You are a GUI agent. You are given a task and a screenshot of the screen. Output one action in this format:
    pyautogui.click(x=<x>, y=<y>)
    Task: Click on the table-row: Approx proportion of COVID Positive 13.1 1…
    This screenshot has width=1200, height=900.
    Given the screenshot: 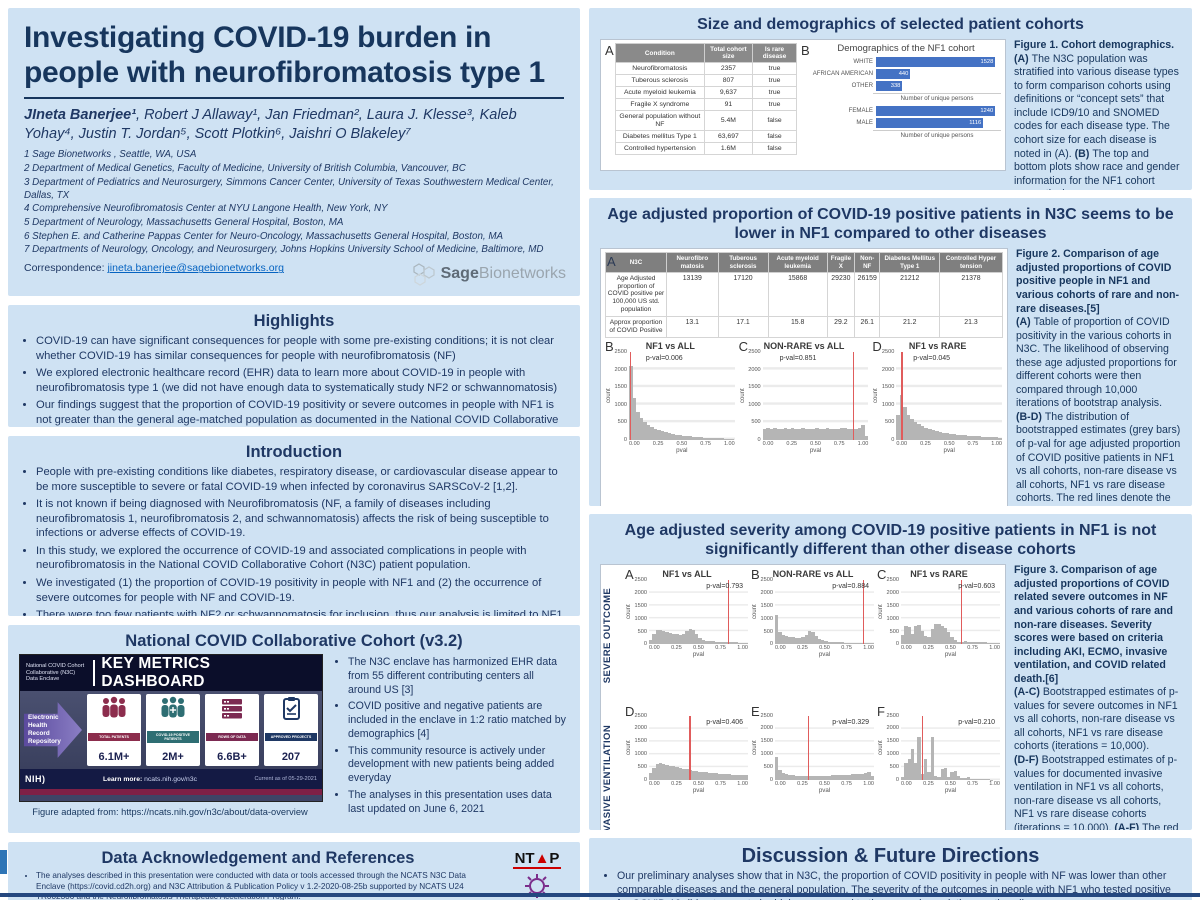 What is the action you would take?
    pyautogui.click(x=804, y=327)
    